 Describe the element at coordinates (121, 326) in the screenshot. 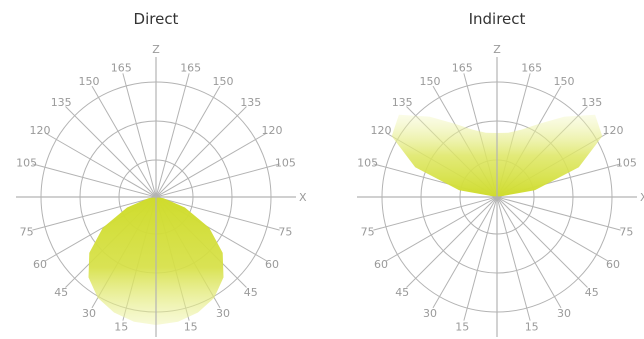

I see `direct-angle-label-15-left: 15` at that location.